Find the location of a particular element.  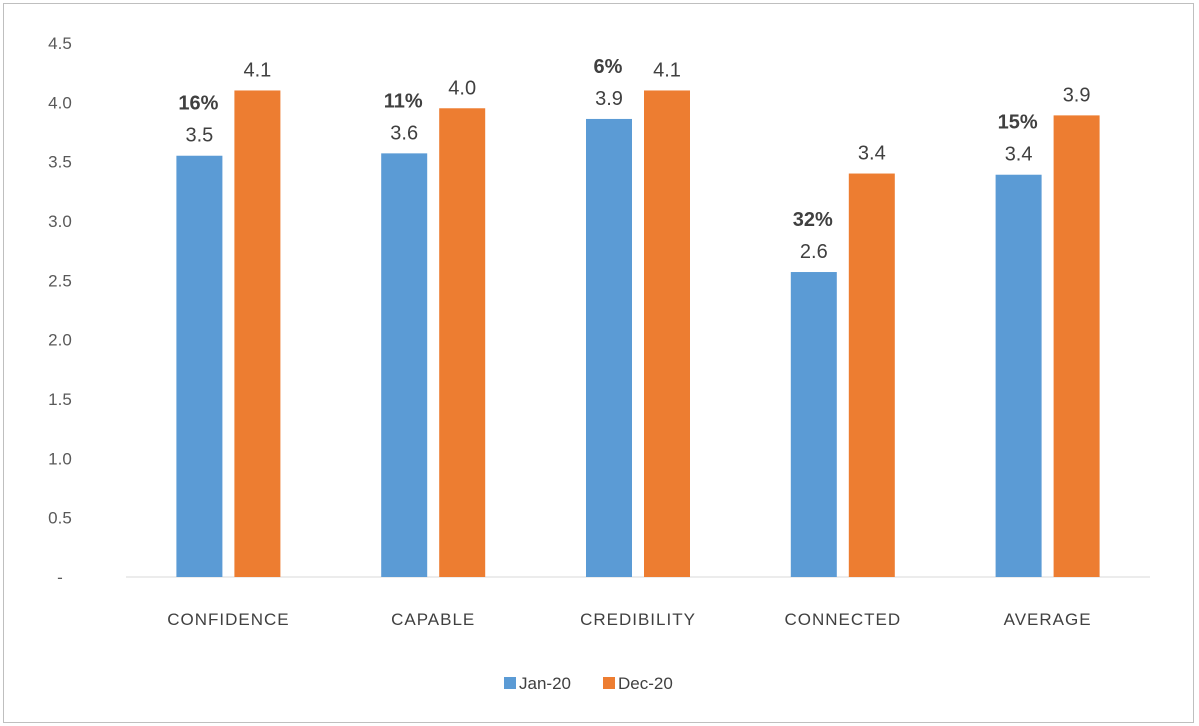

x-category-label: CAPABLE is located at coordinates (433, 619).